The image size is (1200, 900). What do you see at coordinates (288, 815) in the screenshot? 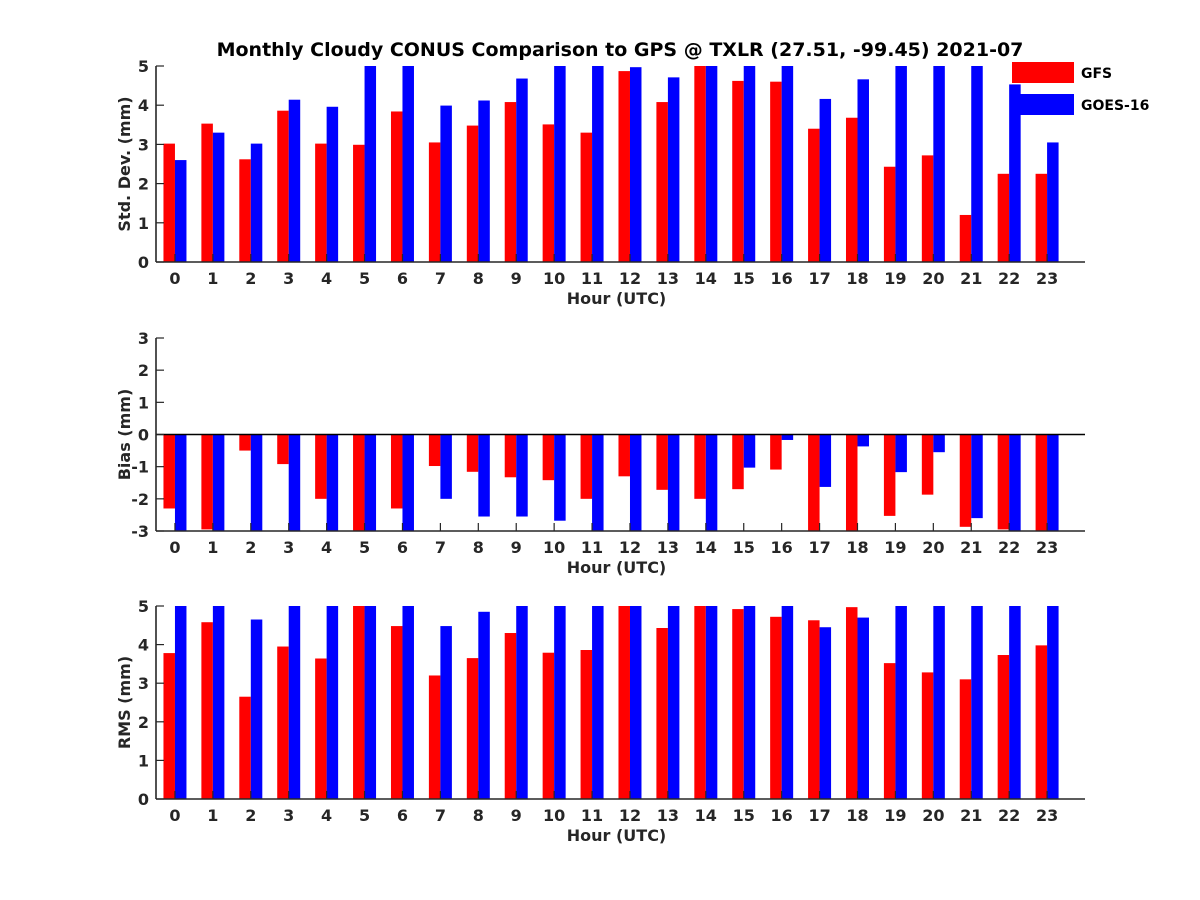
I see `x-tick-label: 3` at bounding box center [288, 815].